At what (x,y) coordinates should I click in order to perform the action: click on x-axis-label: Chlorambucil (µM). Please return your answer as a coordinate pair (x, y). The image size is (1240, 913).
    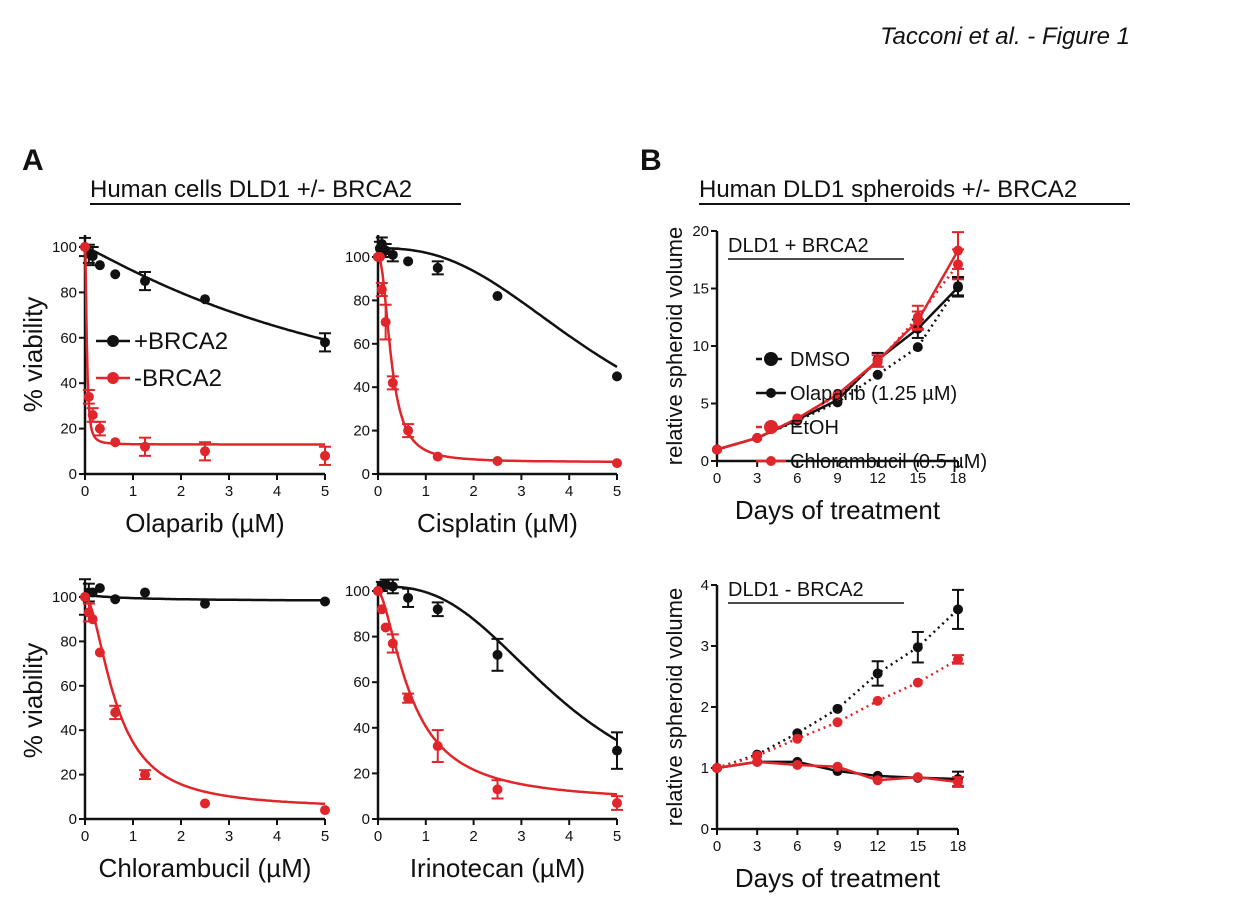
    Looking at the image, I should click on (205, 868).